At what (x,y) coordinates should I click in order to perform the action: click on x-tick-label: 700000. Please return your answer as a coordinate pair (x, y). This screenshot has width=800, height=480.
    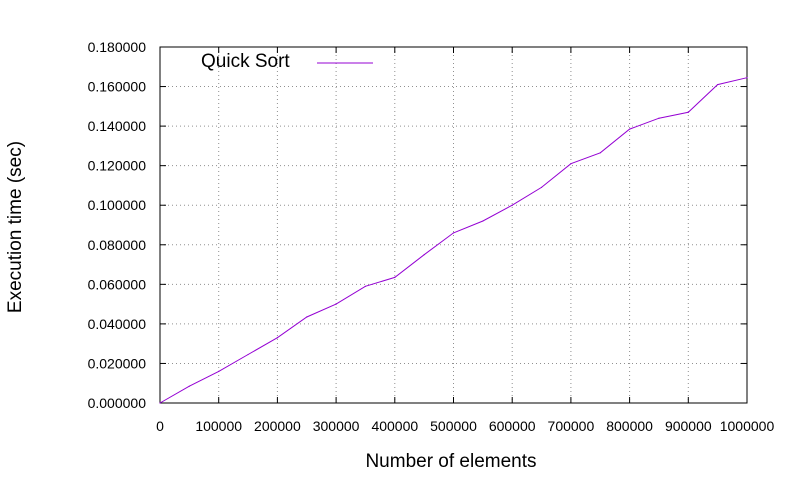
    Looking at the image, I should click on (571, 426).